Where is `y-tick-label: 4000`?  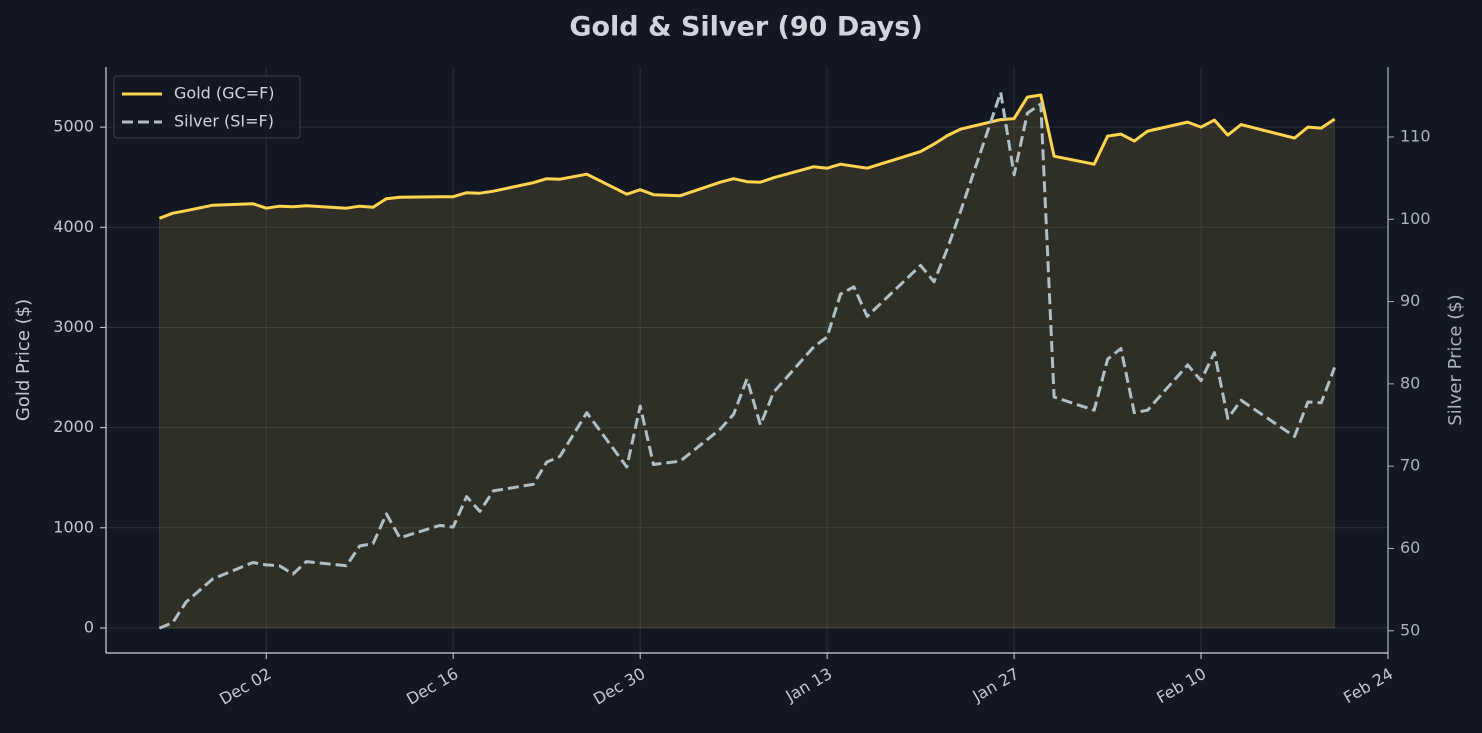
y-tick-label: 4000 is located at coordinates (73, 226).